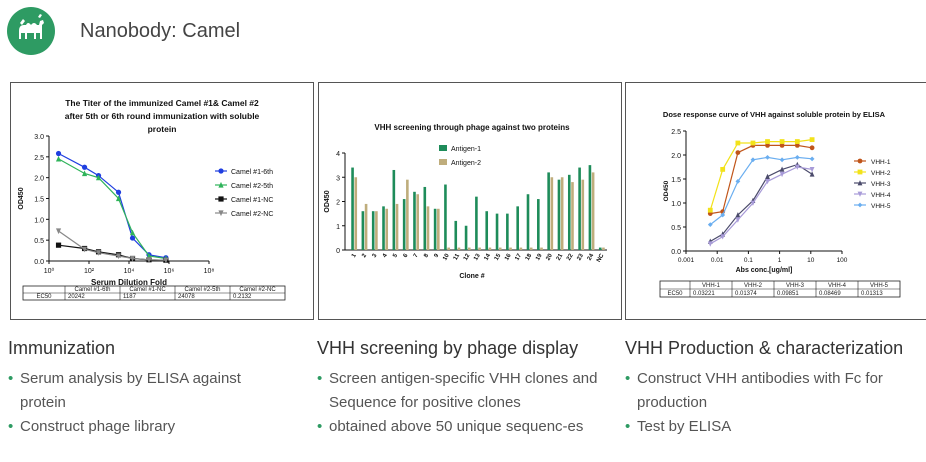 The image size is (926, 462). What do you see at coordinates (252, 200) in the screenshot?
I see `legend-label: Camel #1-NC` at bounding box center [252, 200].